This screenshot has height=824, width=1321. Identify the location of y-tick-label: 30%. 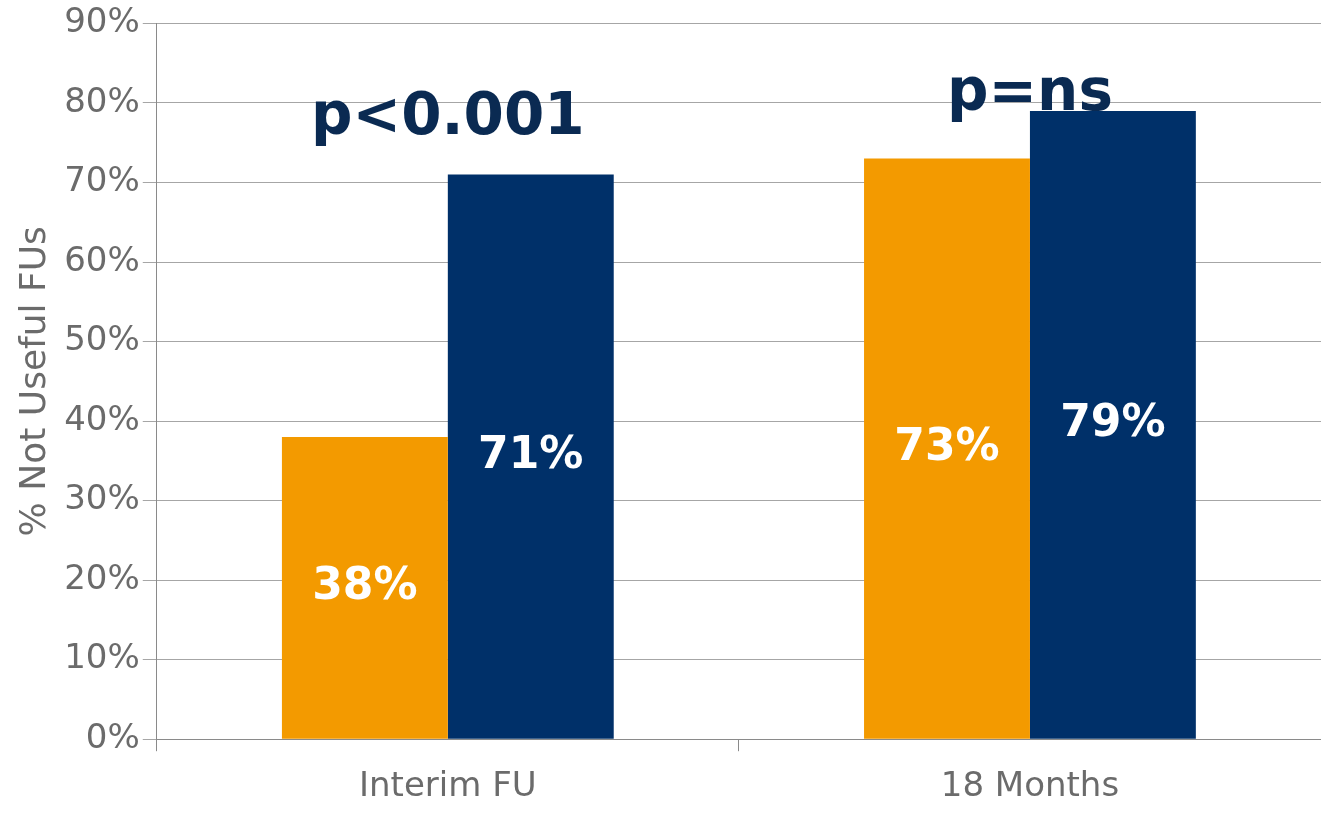
(102, 497).